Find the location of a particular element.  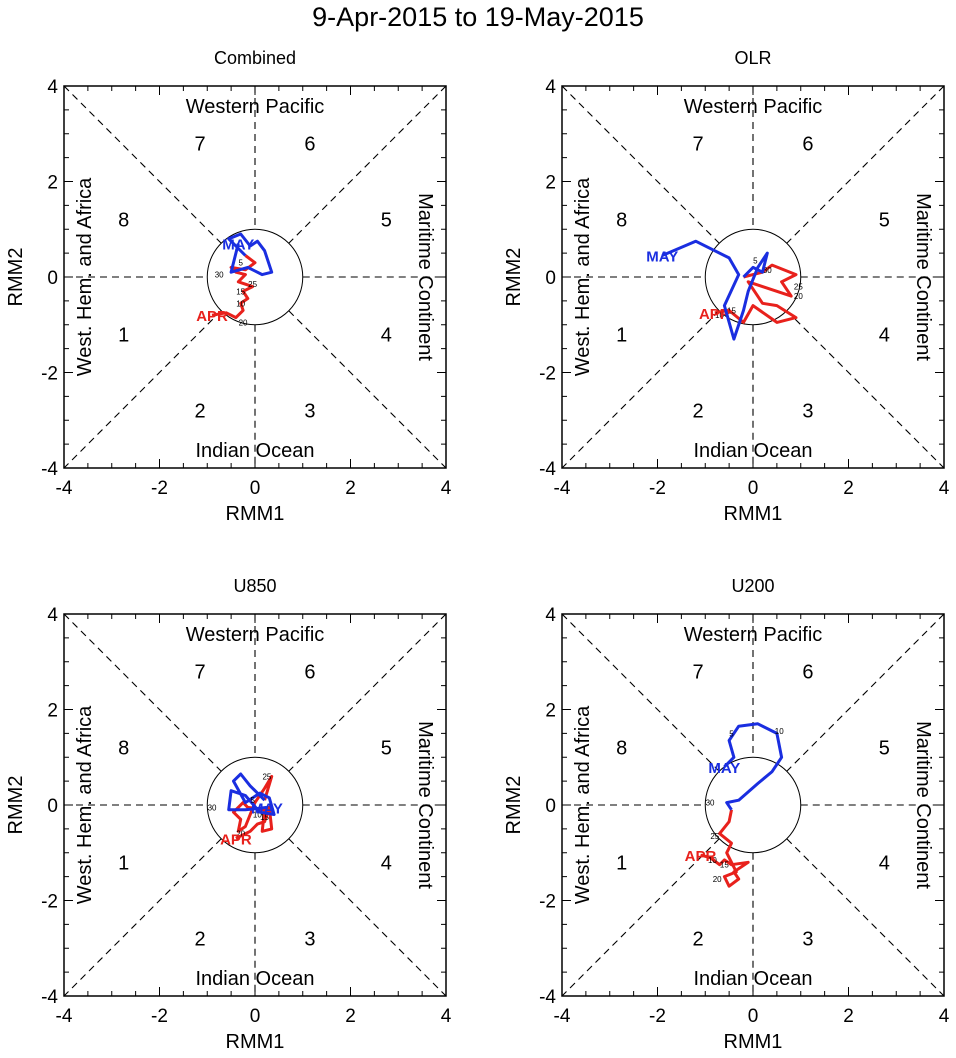

region-label-bottom: Indian Ocean is located at coordinates (753, 451).